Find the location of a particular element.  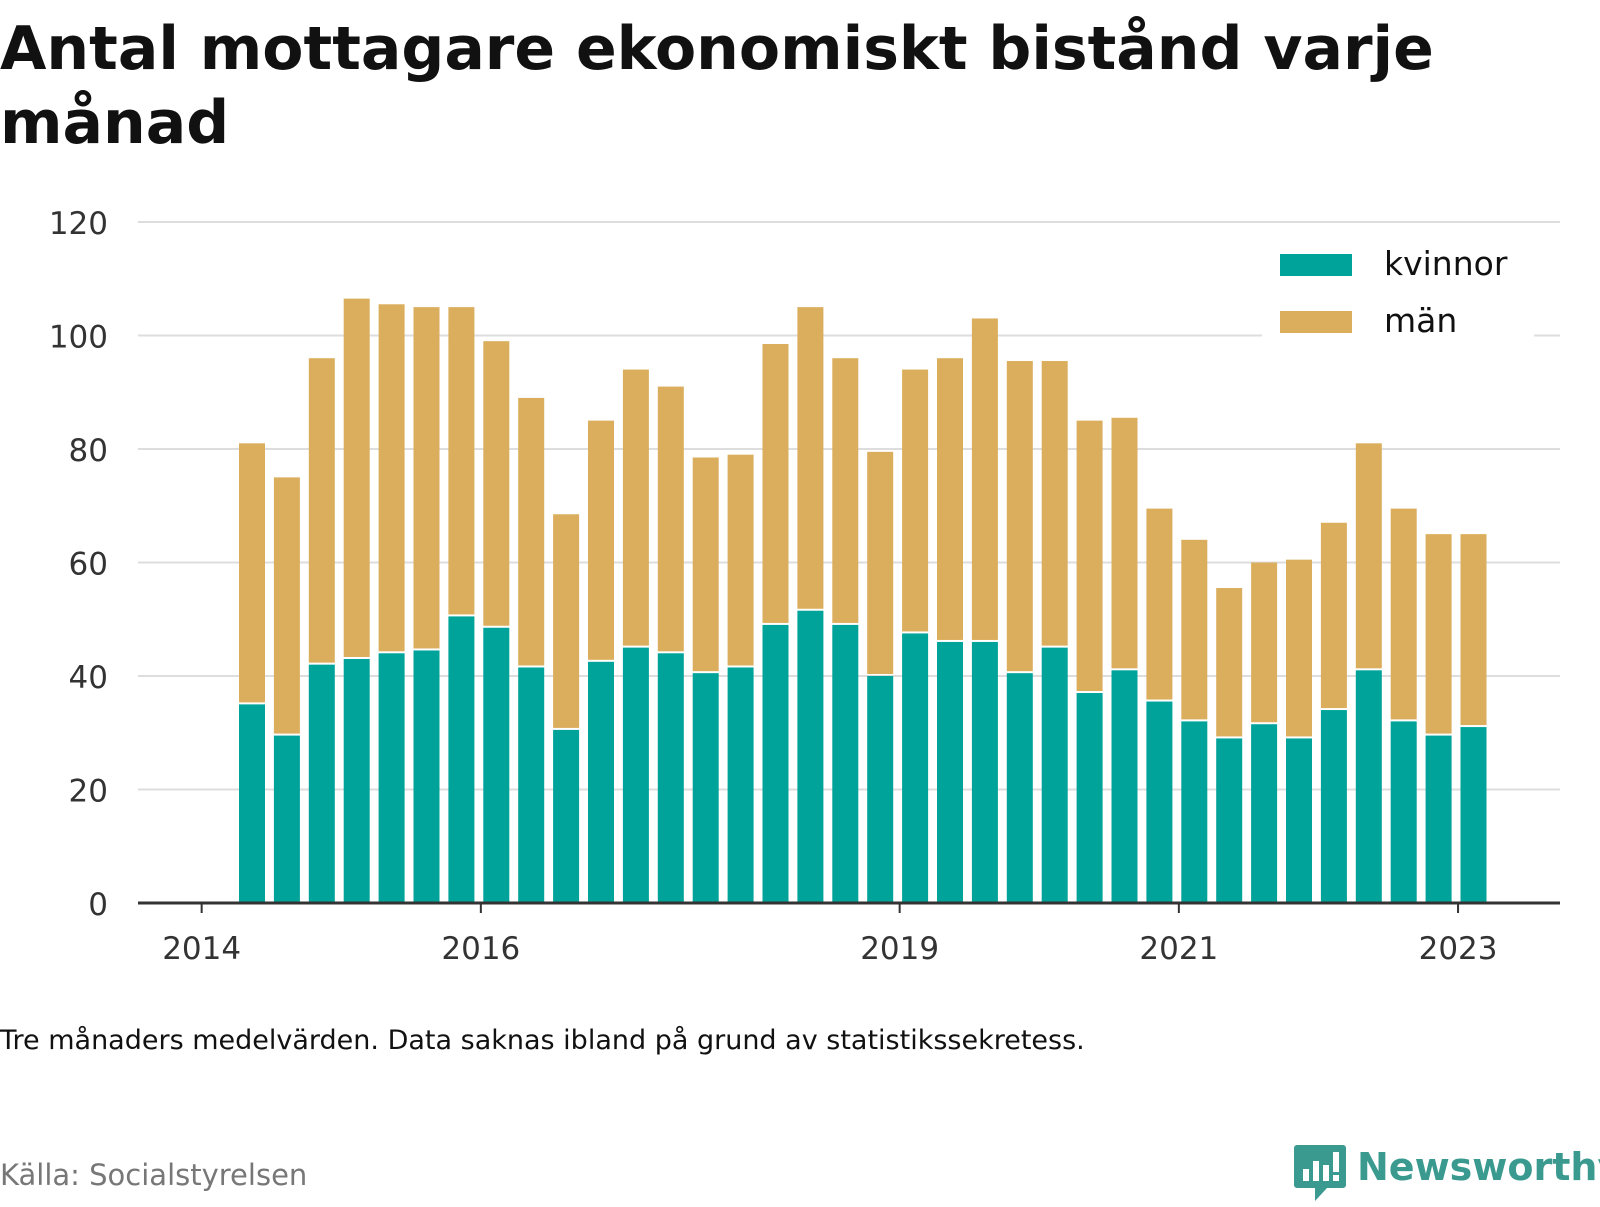

source-credit: Källa: Socialstyrelsen is located at coordinates (154, 1175).